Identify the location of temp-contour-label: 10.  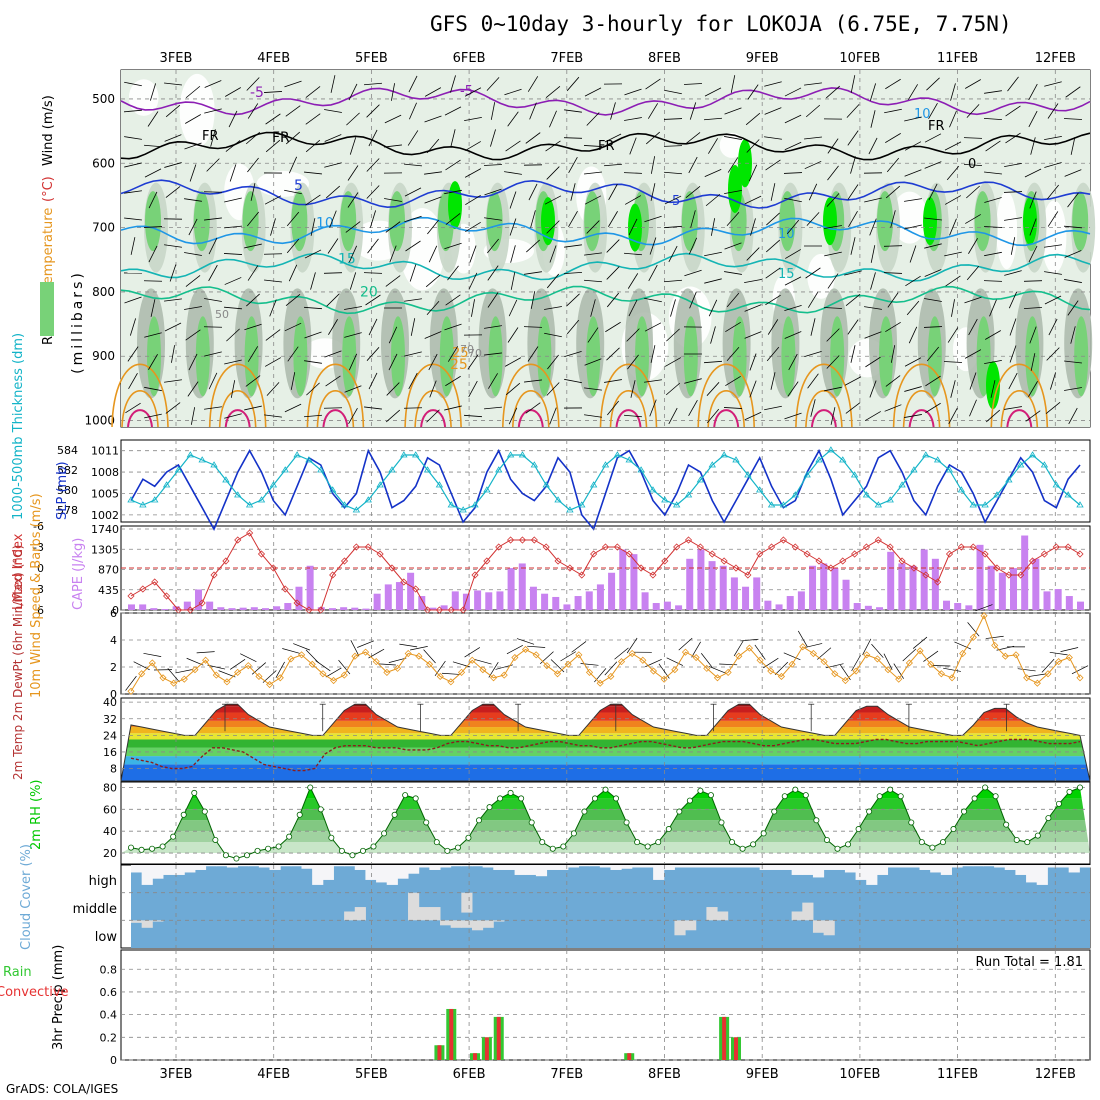
(325, 223).